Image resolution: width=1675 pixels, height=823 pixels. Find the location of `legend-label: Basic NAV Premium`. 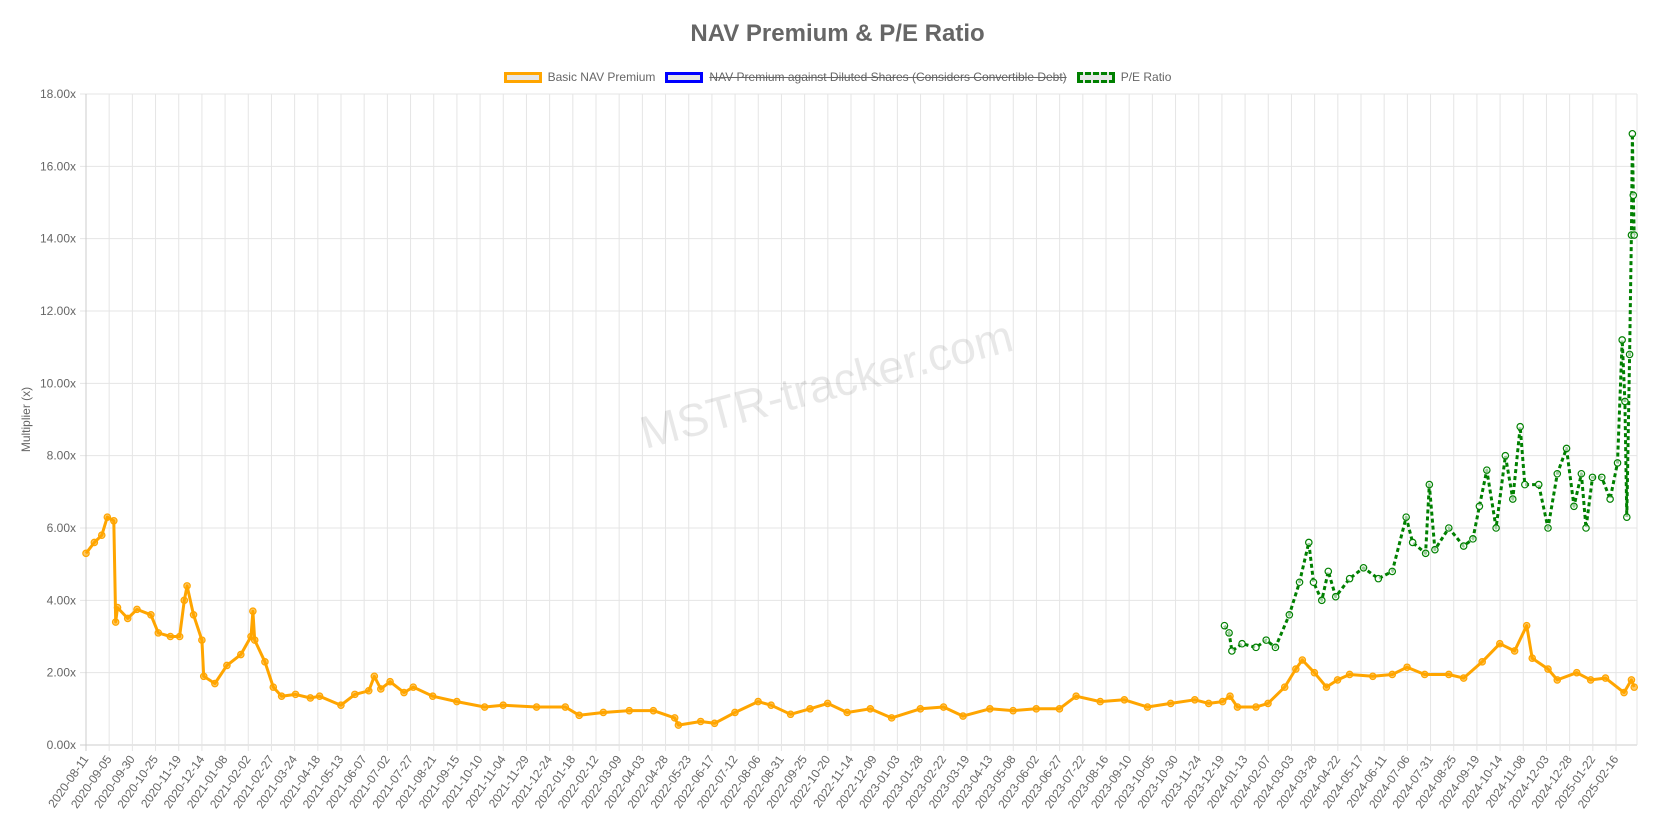

legend-label: Basic NAV Premium is located at coordinates (601, 77).